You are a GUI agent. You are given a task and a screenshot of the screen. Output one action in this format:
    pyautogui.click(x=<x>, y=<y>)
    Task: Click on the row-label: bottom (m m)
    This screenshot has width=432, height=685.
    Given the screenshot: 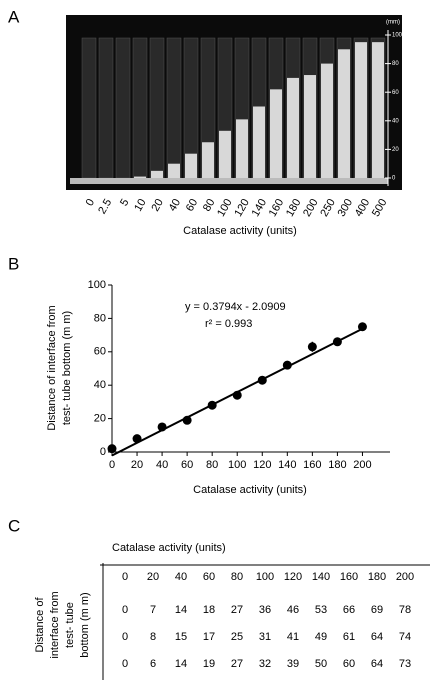 What is the action you would take?
    pyautogui.click(x=85, y=624)
    